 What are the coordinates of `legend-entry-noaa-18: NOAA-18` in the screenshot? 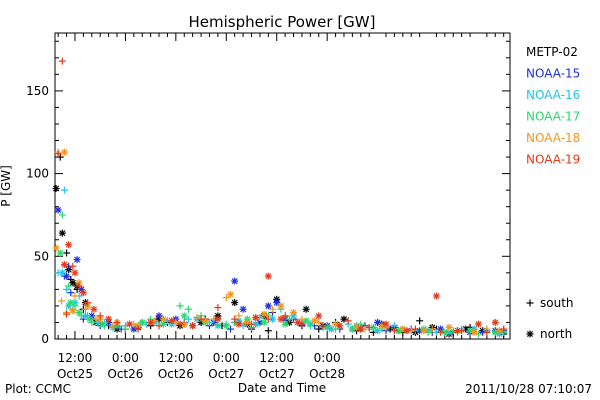 It's located at (553, 138).